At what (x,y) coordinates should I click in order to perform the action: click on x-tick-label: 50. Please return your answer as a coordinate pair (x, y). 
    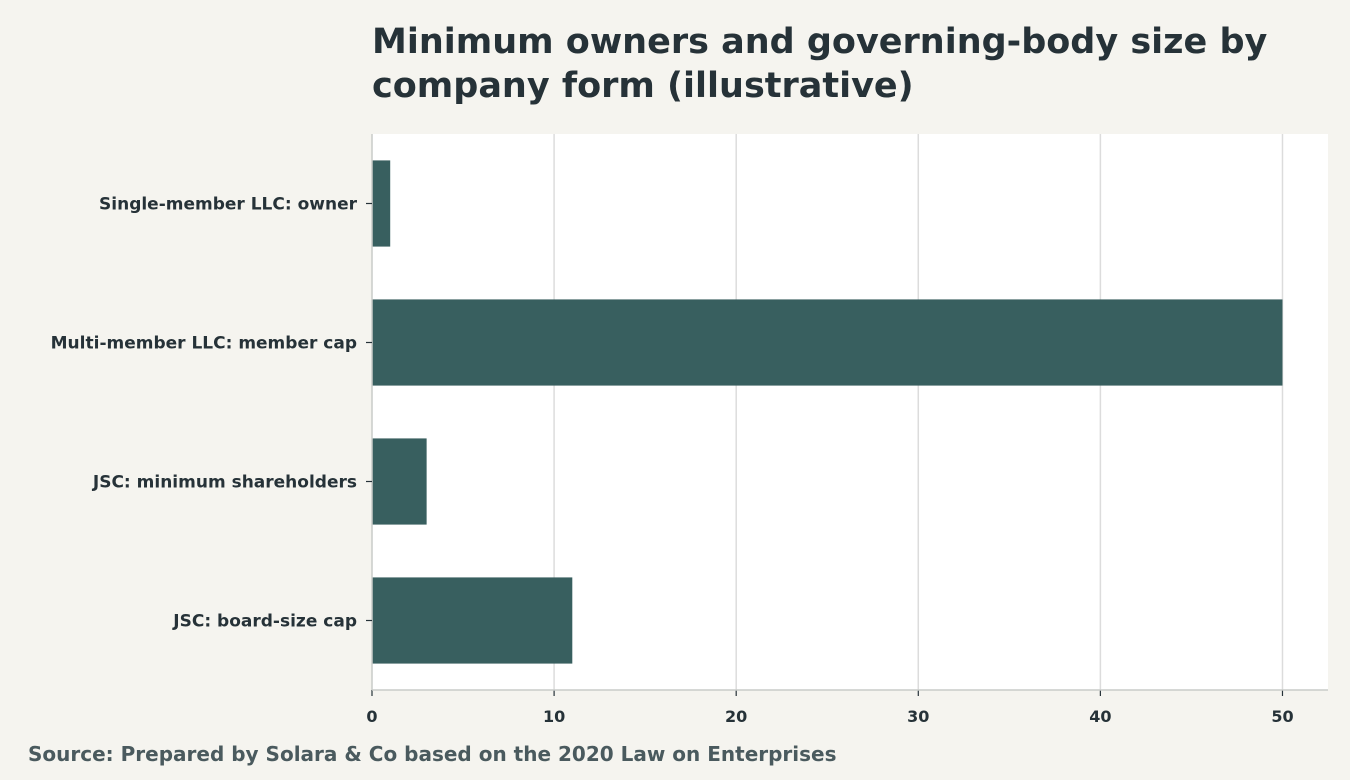
    Looking at the image, I should click on (1282, 716).